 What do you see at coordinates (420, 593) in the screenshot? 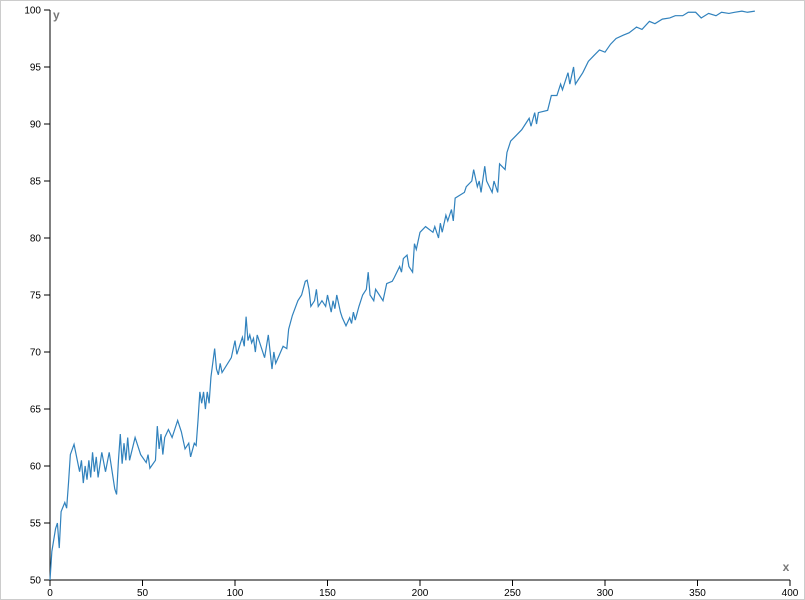
I see `x-tick-label: 200` at bounding box center [420, 593].